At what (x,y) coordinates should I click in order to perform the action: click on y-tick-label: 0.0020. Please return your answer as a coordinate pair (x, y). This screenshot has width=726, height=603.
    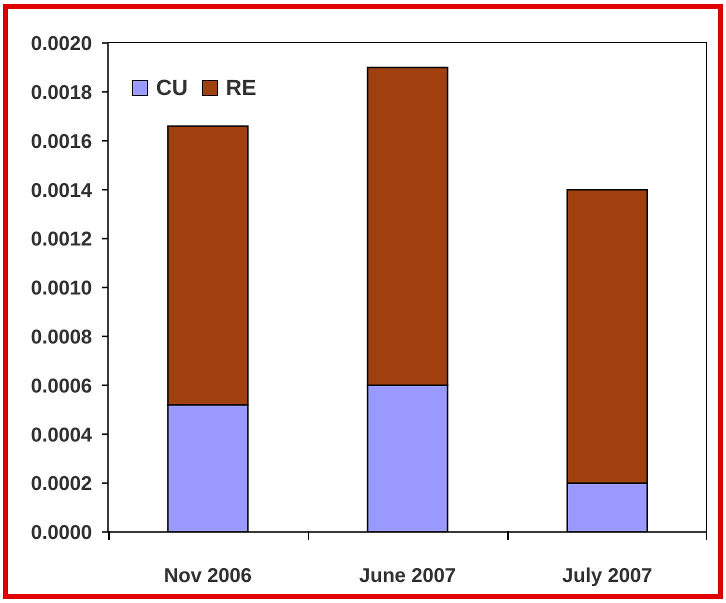
    Looking at the image, I should click on (61, 44).